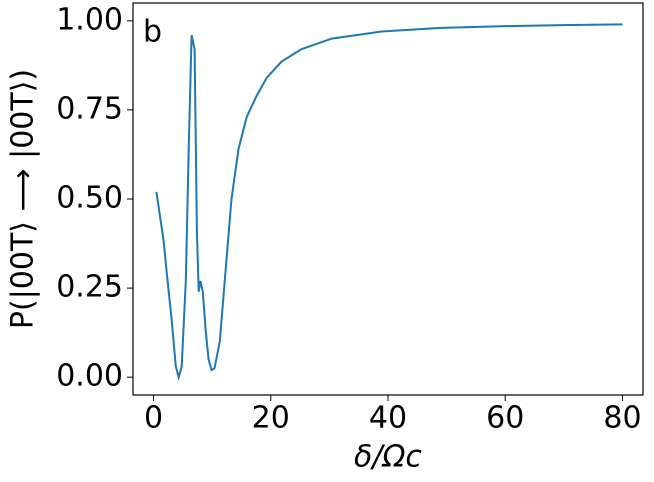  Describe the element at coordinates (388, 418) in the screenshot. I see `x-tick-label: 40` at that location.